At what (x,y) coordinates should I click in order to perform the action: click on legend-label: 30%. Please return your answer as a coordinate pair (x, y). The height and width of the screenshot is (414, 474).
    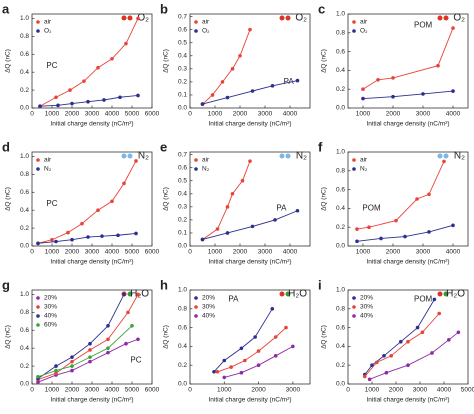
    Looking at the image, I should click on (208, 307).